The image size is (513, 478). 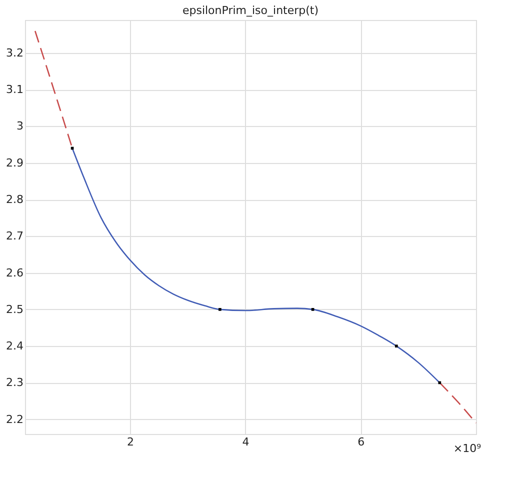 What do you see at coordinates (15, 53) in the screenshot?
I see `y-tick-label: 3.2` at bounding box center [15, 53].